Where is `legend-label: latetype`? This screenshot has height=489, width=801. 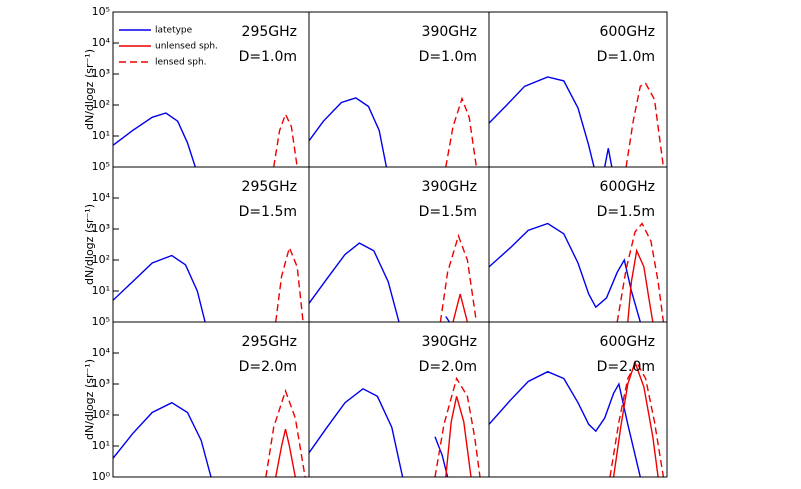 legend-label: latetype is located at coordinates (174, 31).